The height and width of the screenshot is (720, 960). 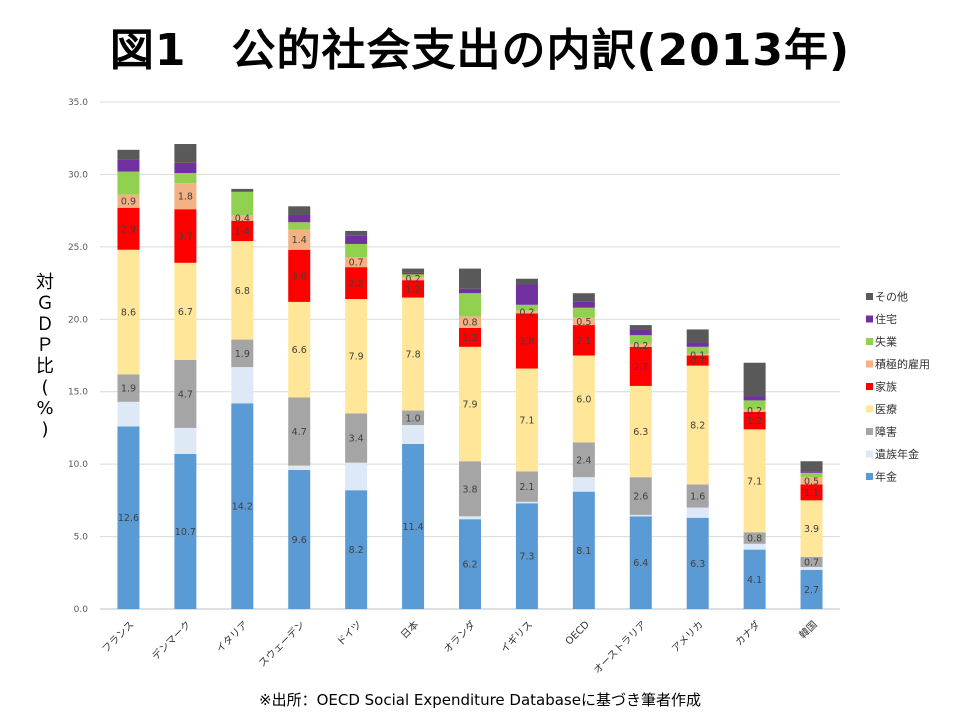 What do you see at coordinates (886, 432) in the screenshot?
I see `legend-label: 障害` at bounding box center [886, 432].